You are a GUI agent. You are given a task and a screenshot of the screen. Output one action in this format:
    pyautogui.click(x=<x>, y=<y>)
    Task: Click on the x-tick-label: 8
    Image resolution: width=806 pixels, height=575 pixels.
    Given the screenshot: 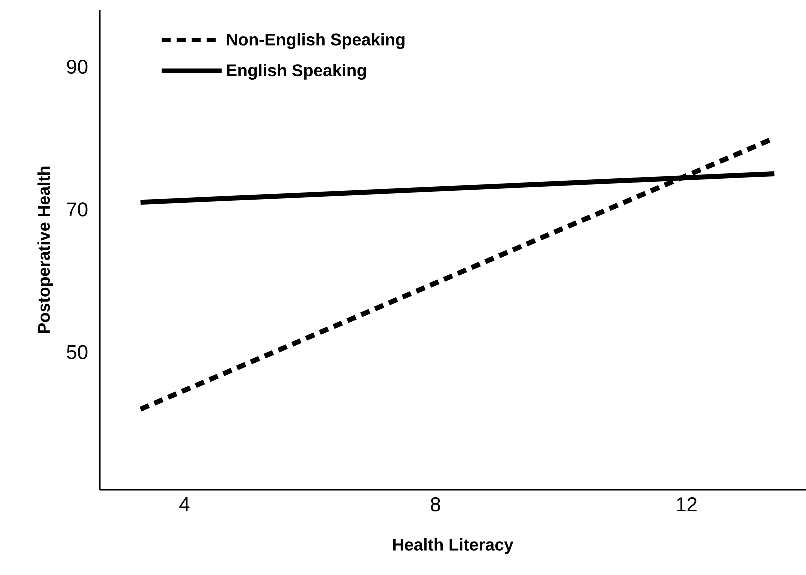 What is the action you would take?
    pyautogui.click(x=435, y=505)
    